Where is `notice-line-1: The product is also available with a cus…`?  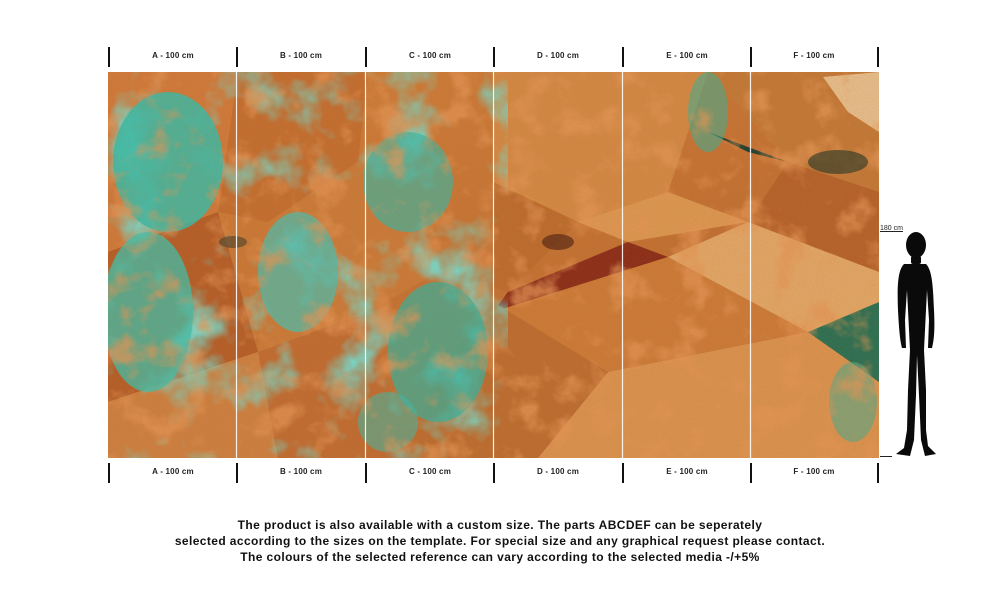
notice-line-1: The product is also available with a cus… is located at coordinates (500, 525).